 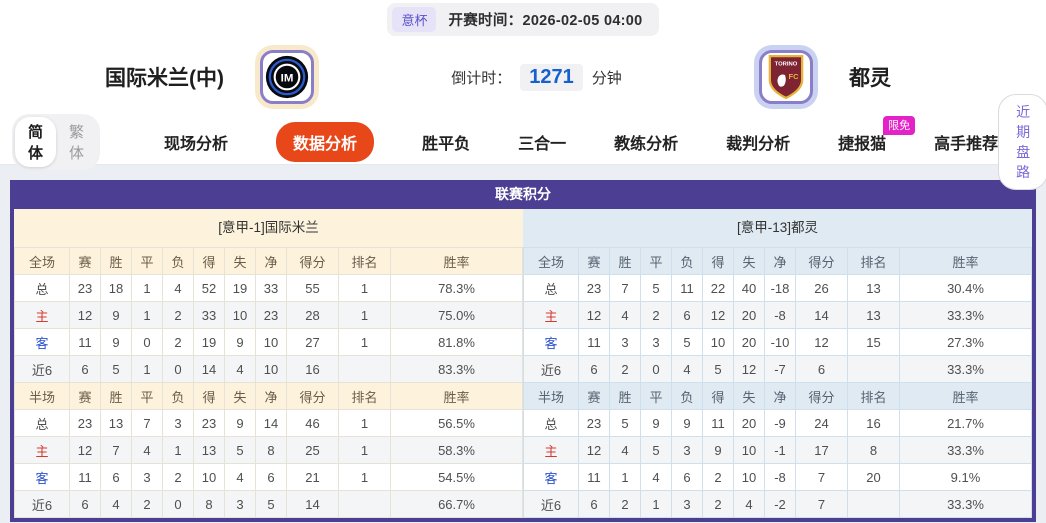 I want to click on stat-cell: 83.3%, so click(x=456, y=369).